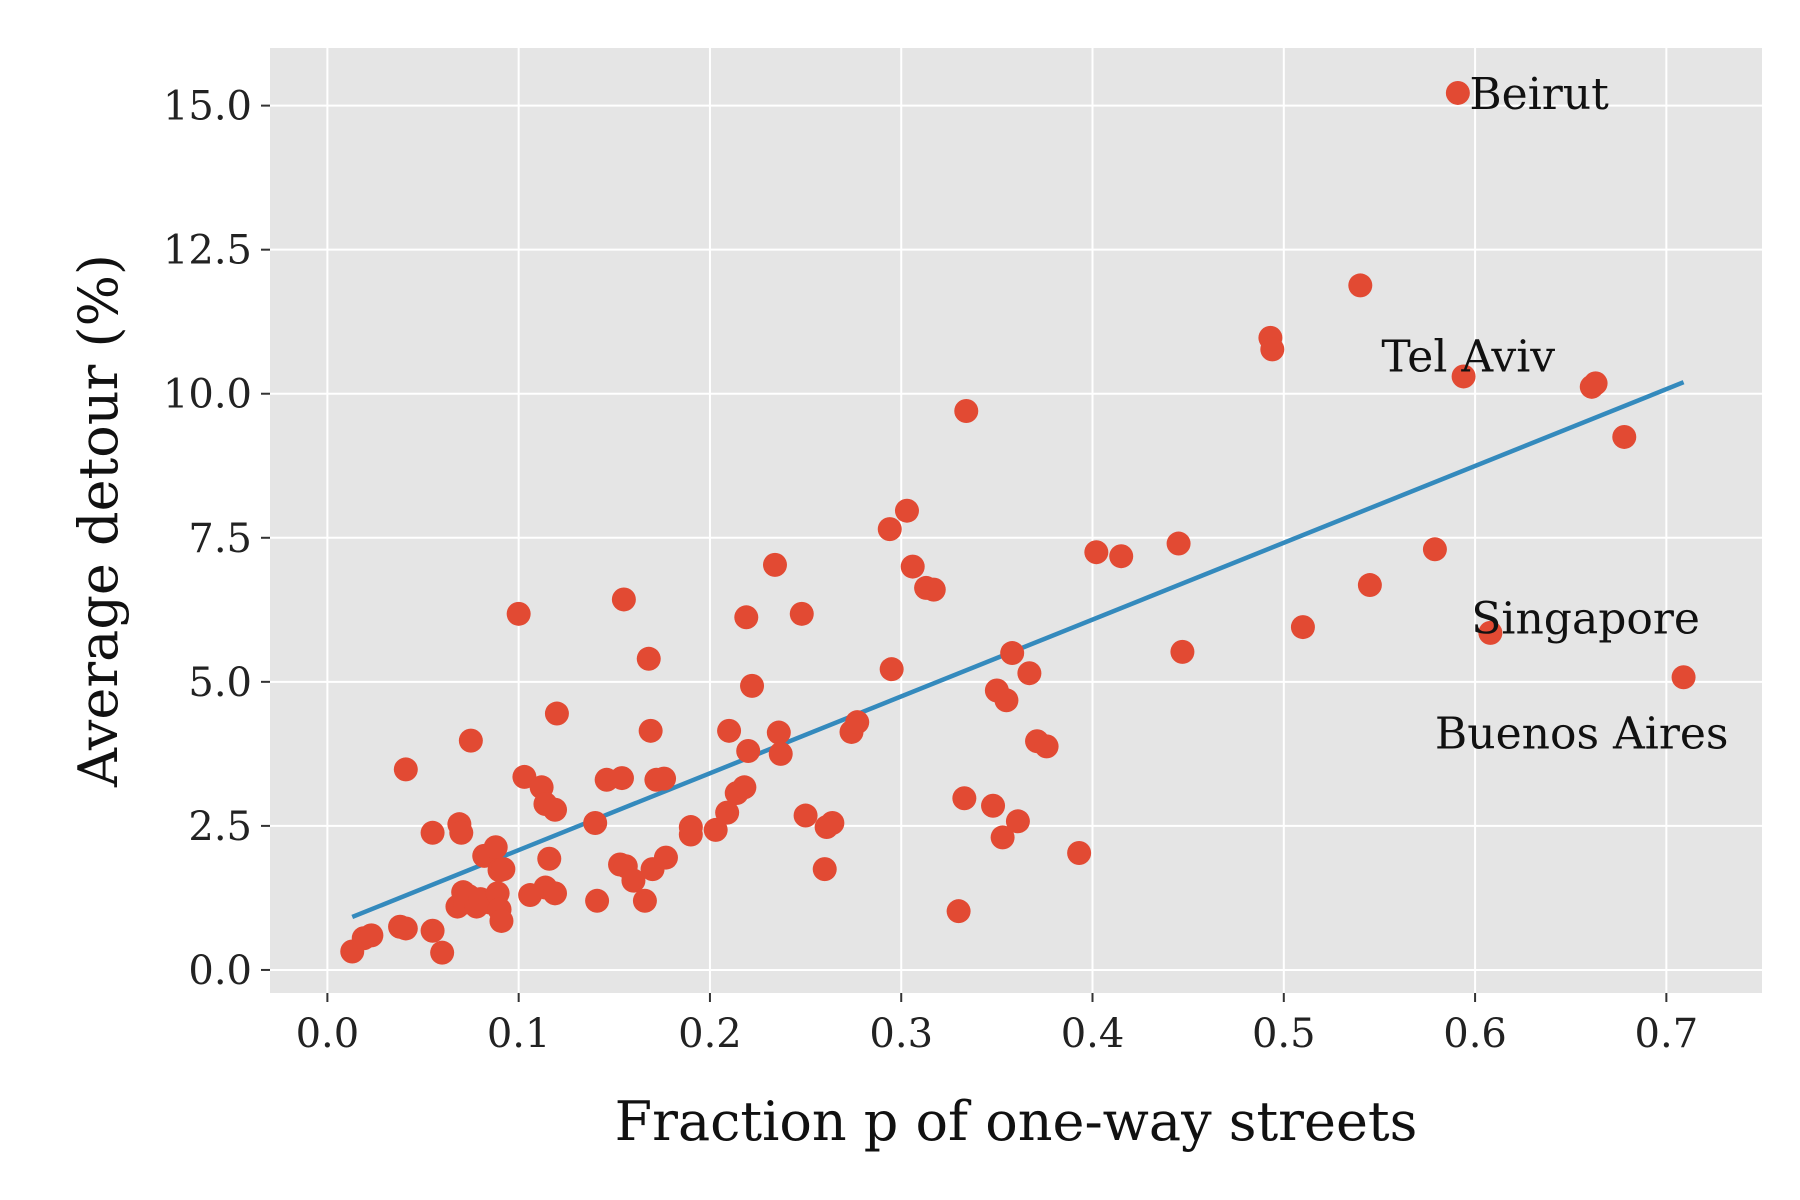 This screenshot has height=1200, width=1800. What do you see at coordinates (1539, 94) in the screenshot?
I see `city-annotation: Beirut` at bounding box center [1539, 94].